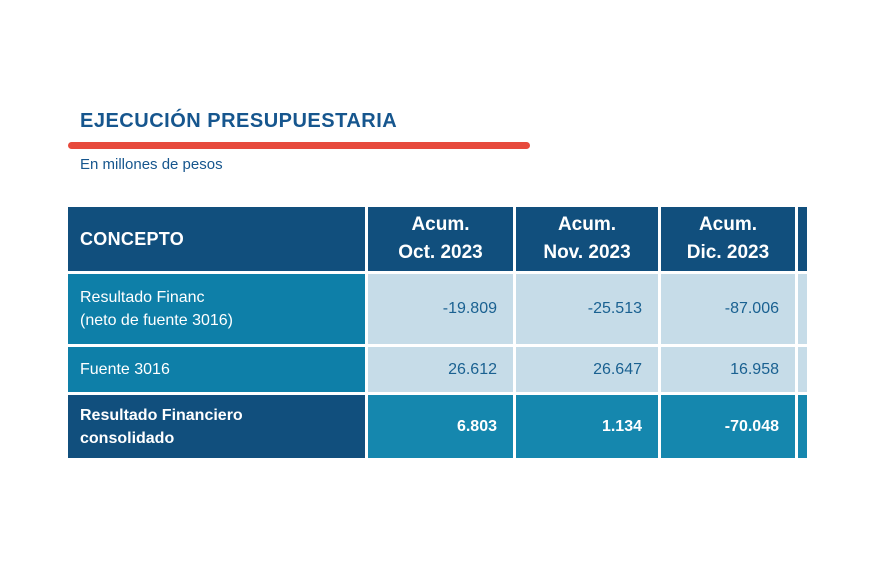  Describe the element at coordinates (587, 309) in the screenshot. I see `cell-resultado-financ-nov: -25.513` at that location.